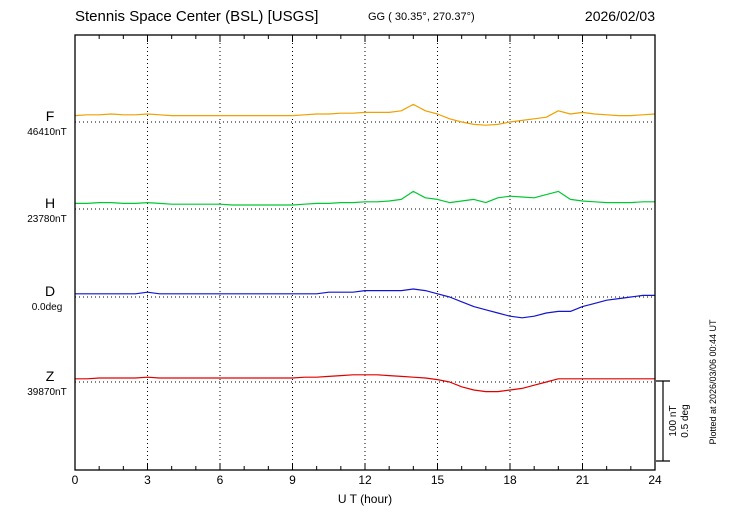 The height and width of the screenshot is (520, 730). What do you see at coordinates (46, 392) in the screenshot?
I see `series-baseline-z: 39870nT` at bounding box center [46, 392].